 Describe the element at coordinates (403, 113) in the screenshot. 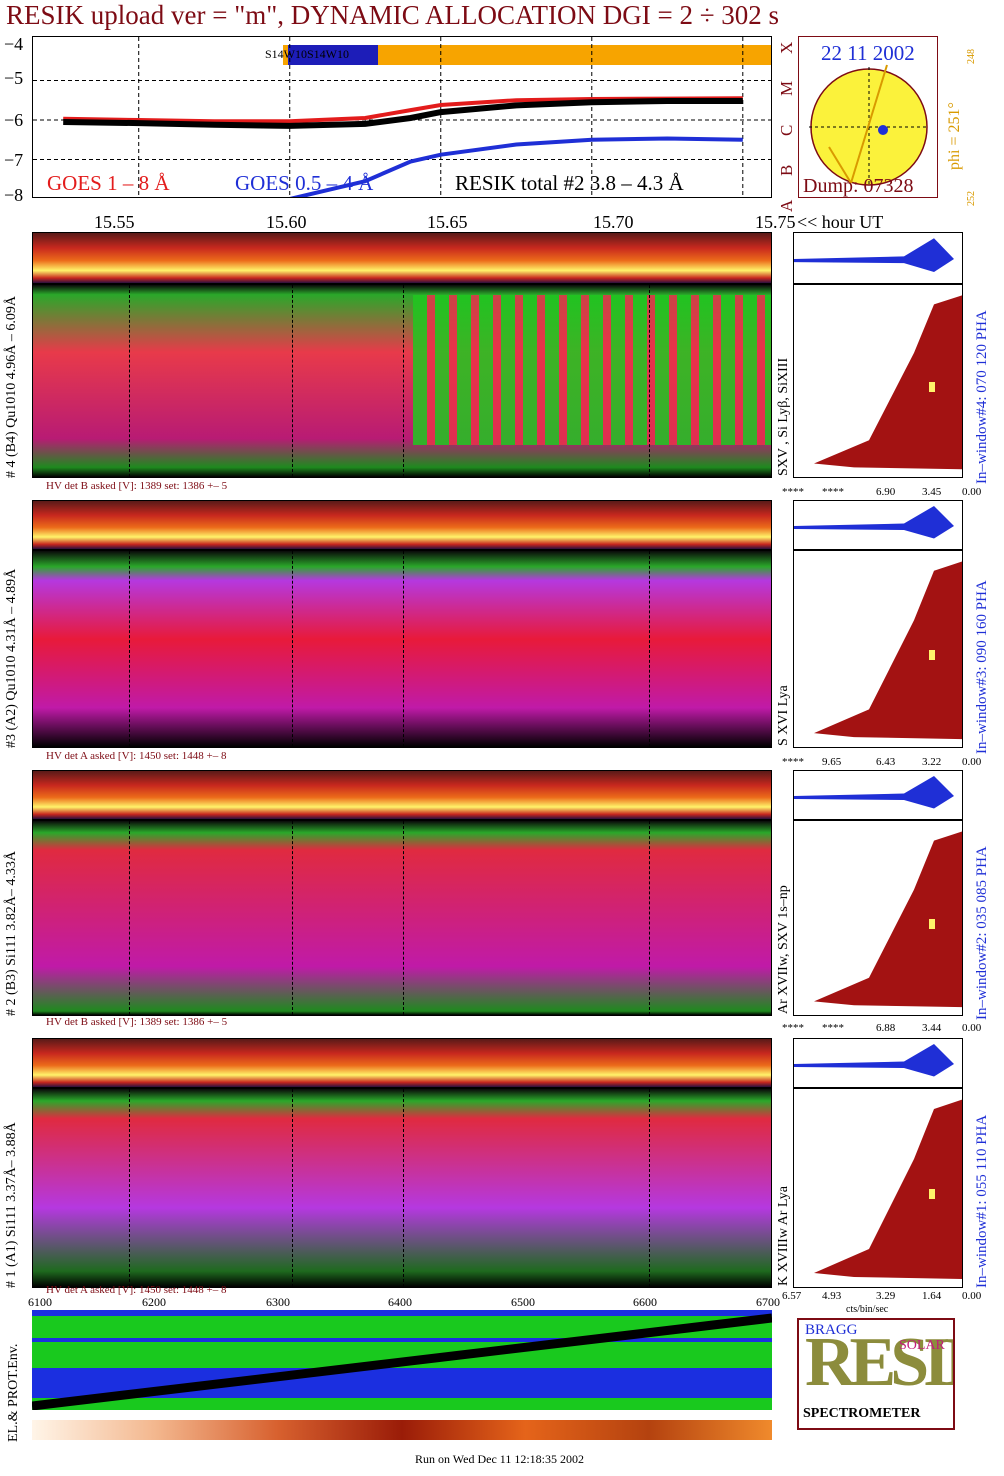

I see `series-line-resik-total-2-3-8-4-3-` at that location.